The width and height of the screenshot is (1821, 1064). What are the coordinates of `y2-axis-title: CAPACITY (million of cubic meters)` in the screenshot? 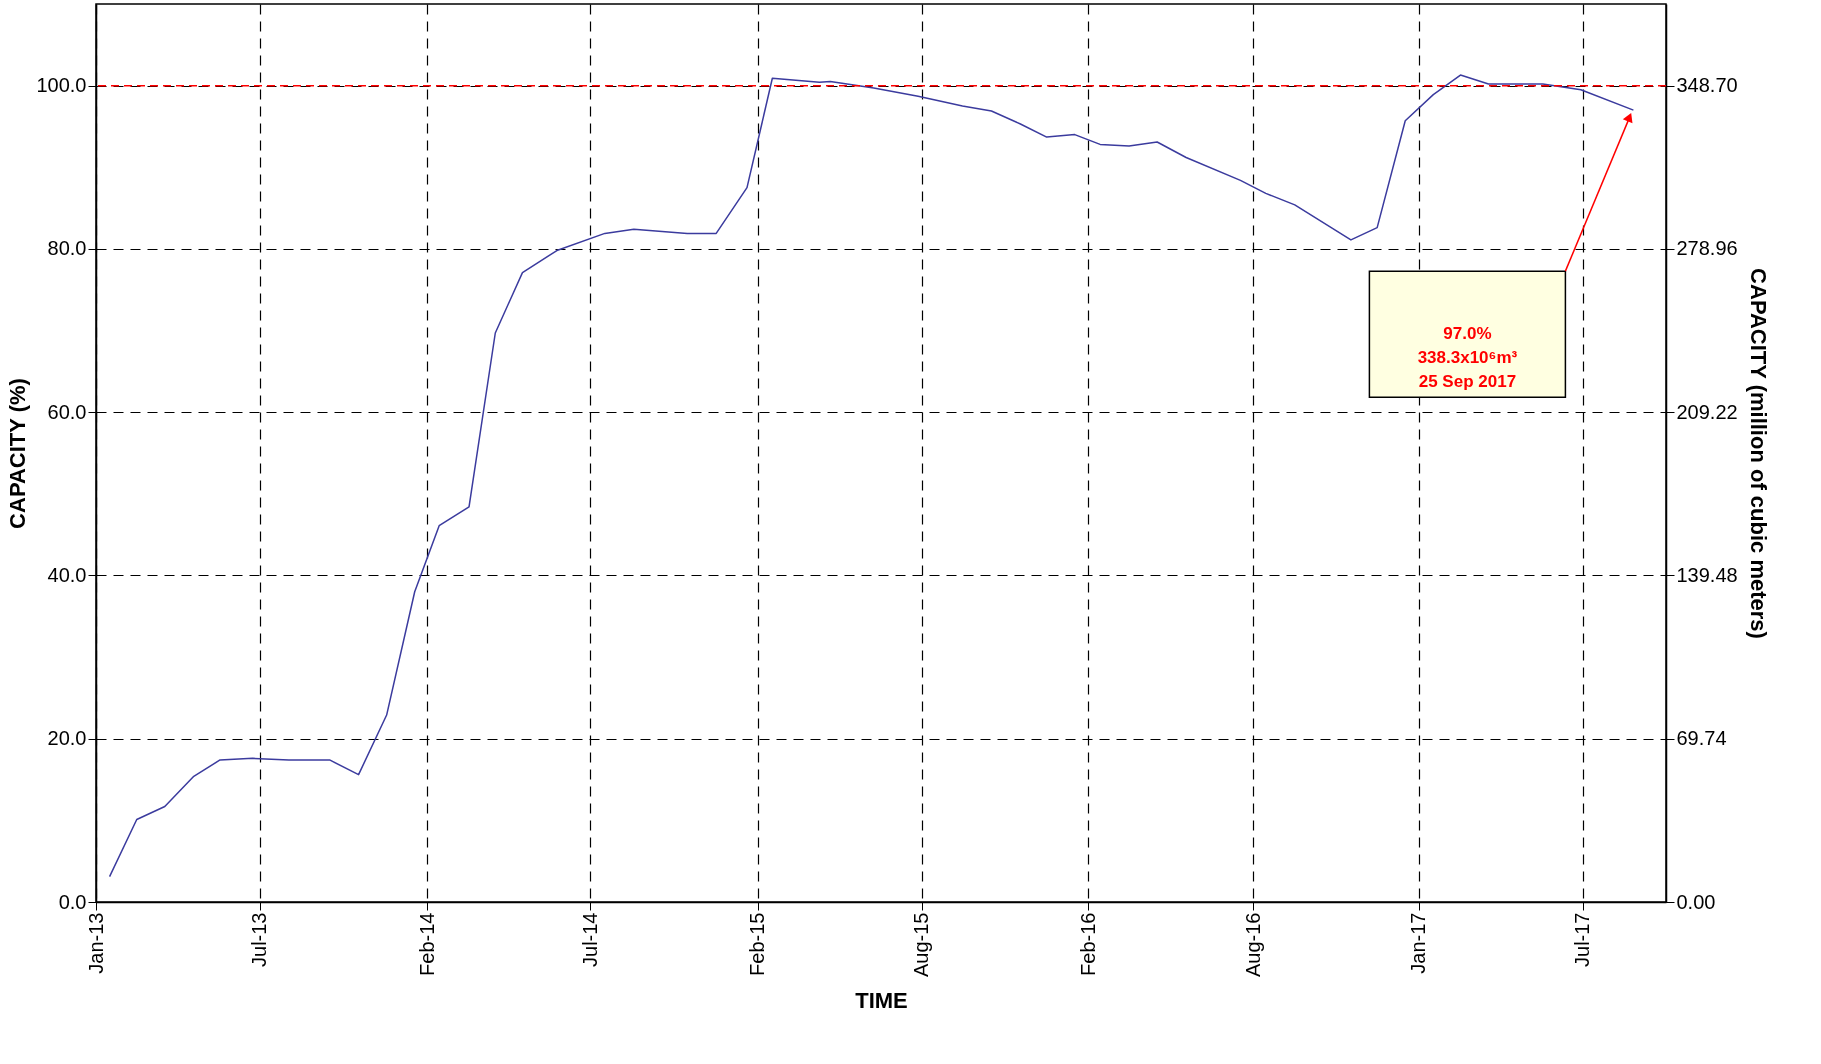 It's located at (1758, 453).